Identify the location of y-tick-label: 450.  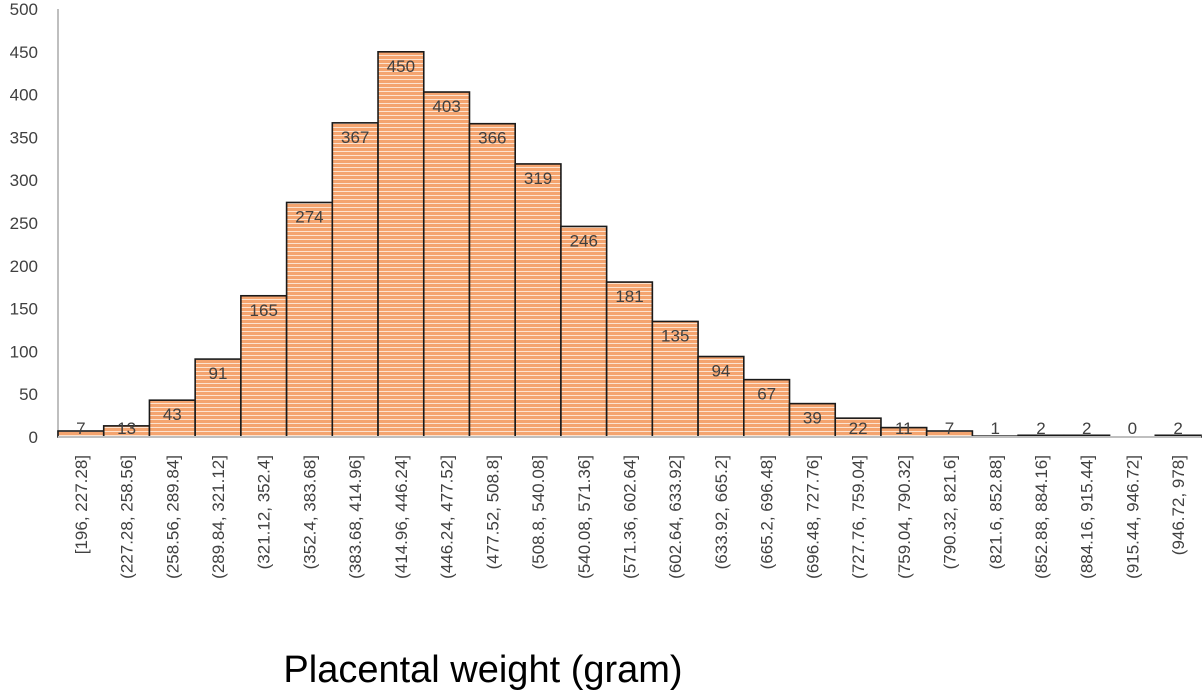
(24, 52).